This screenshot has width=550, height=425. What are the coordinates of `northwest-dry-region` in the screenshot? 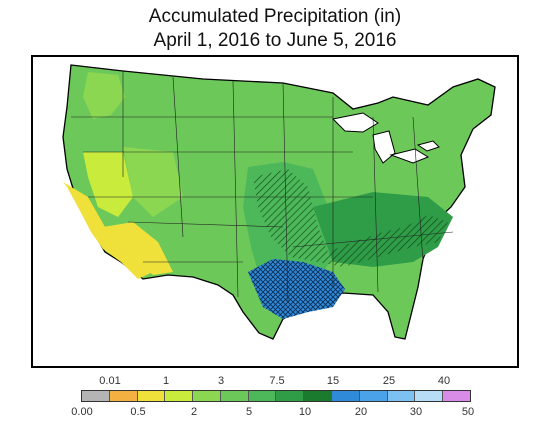 It's located at (104, 95).